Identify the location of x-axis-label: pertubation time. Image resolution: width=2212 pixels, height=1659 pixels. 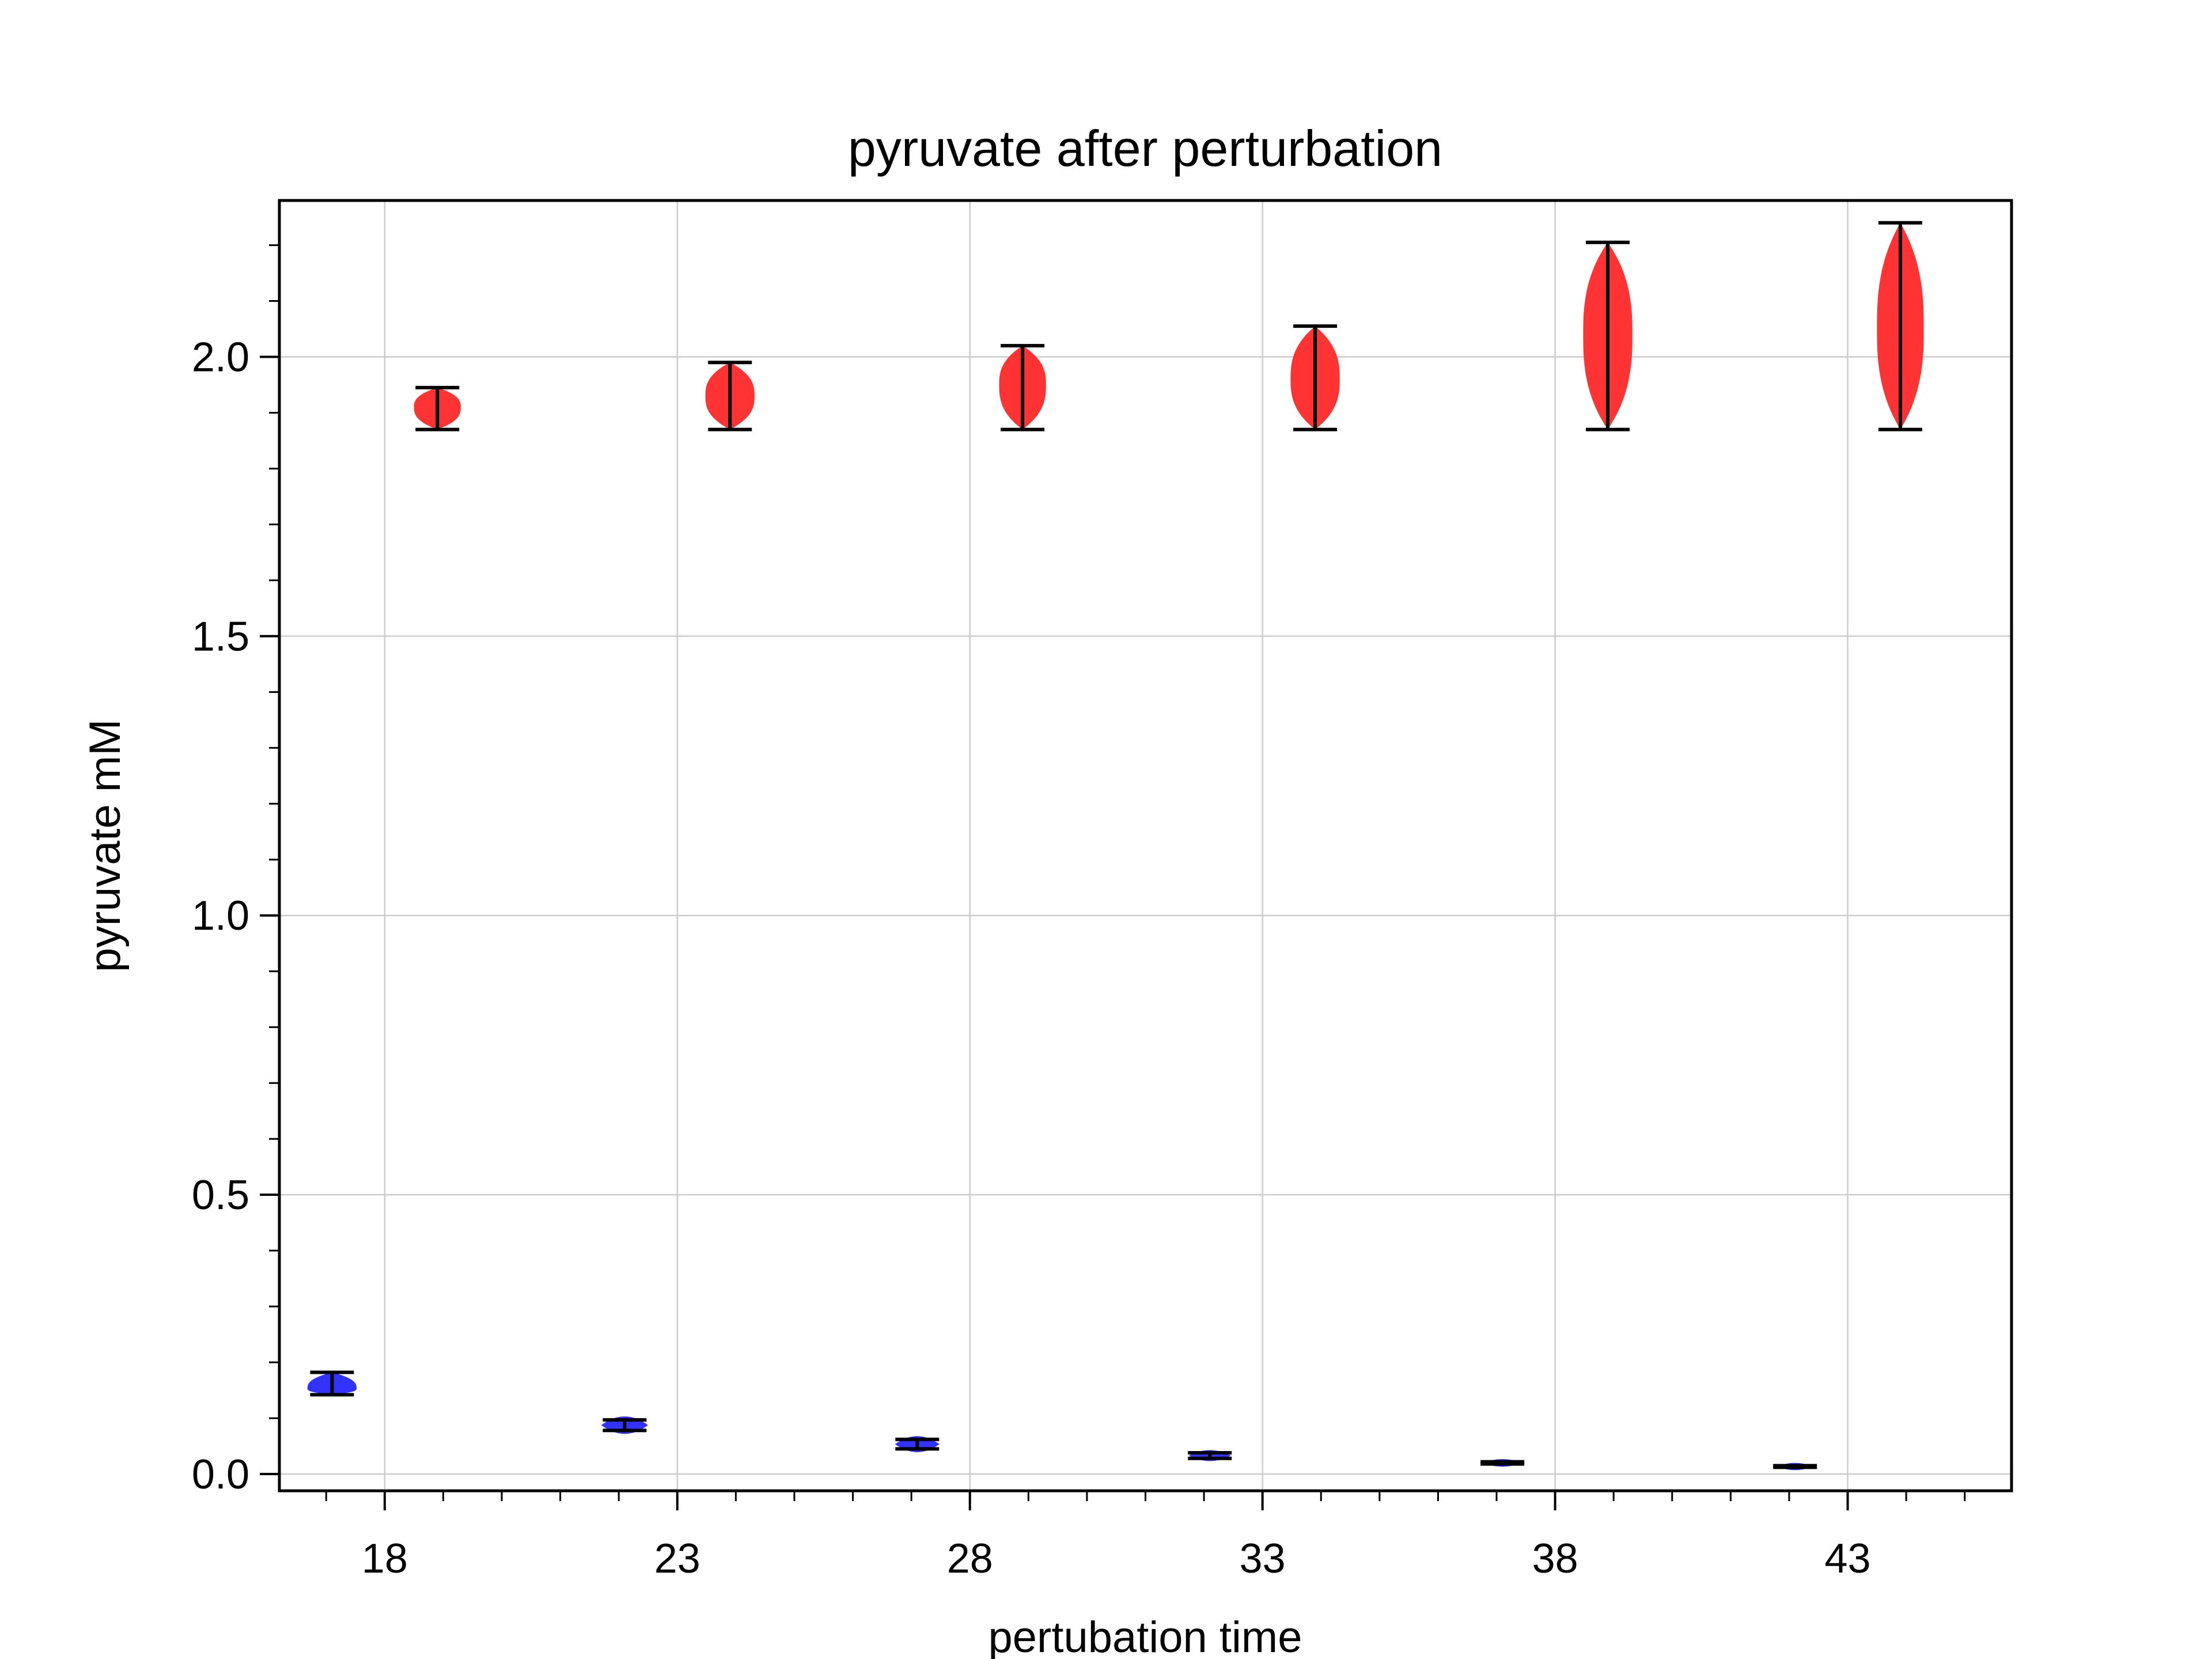
(1145, 1636).